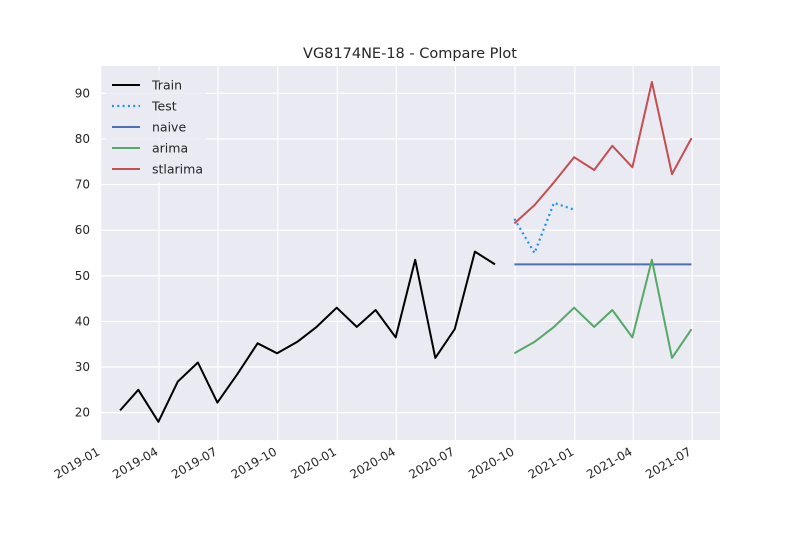  I want to click on x-tick-label: 2019-01, so click(77, 462).